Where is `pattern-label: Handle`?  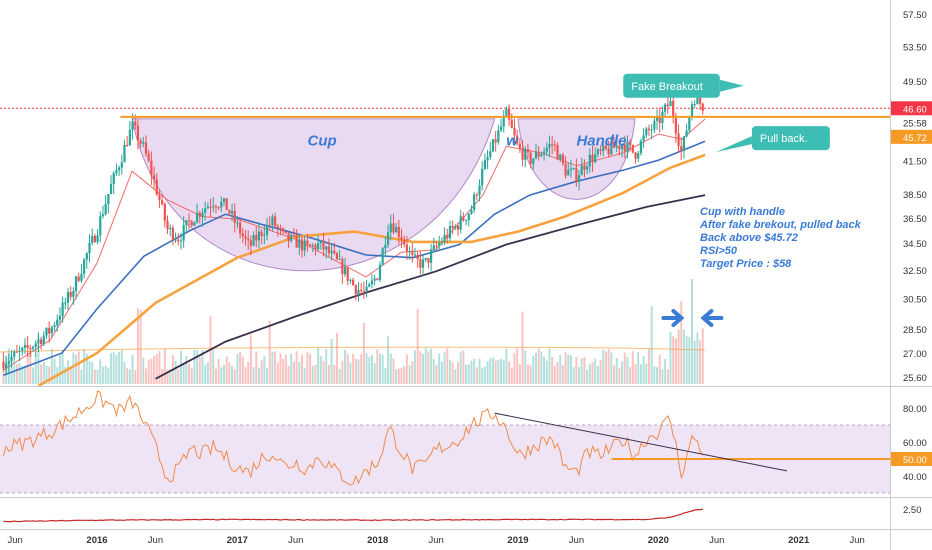
pattern-label: Handle is located at coordinates (601, 140).